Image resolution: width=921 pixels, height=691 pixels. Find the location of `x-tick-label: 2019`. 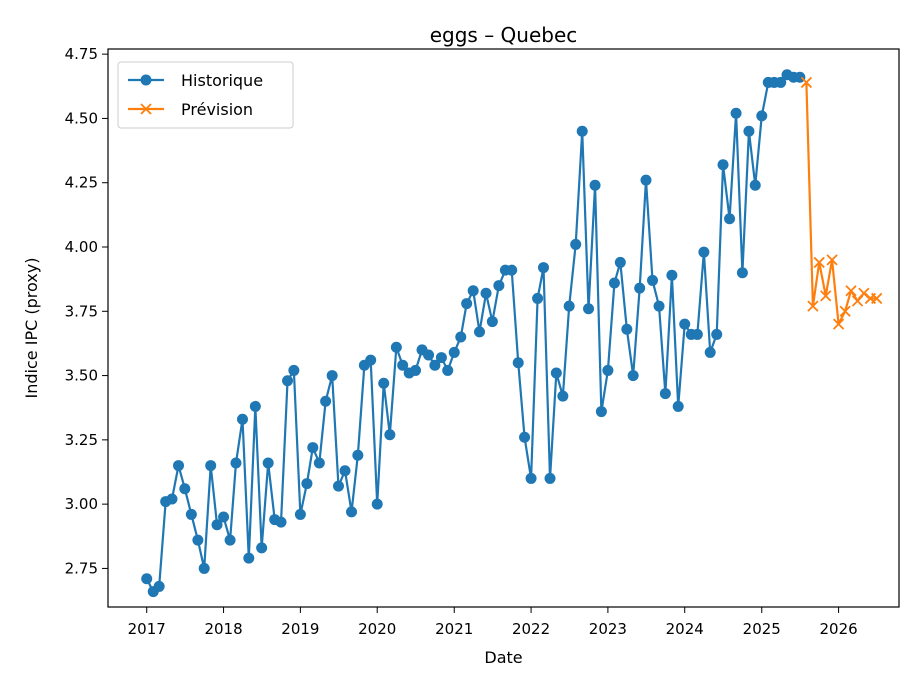

x-tick-label: 2019 is located at coordinates (300, 629).